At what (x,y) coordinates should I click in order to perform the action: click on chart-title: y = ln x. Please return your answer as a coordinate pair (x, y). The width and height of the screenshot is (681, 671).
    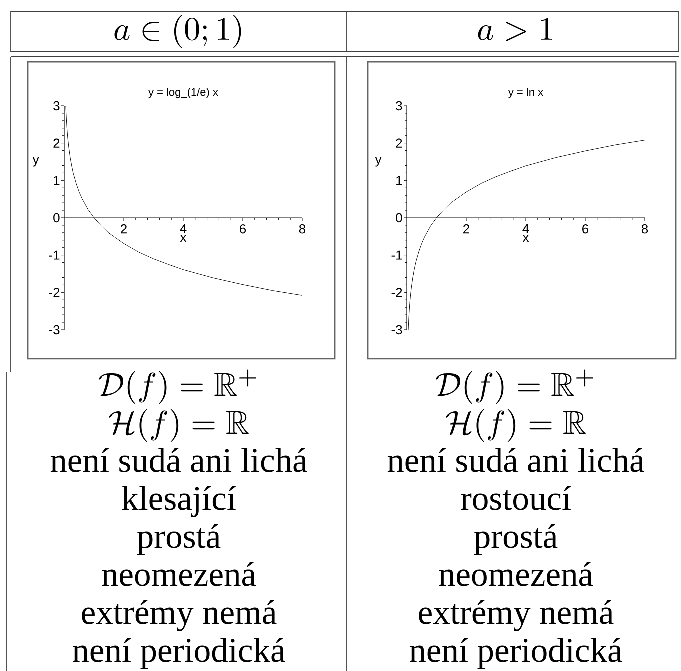
    Looking at the image, I should click on (526, 93).